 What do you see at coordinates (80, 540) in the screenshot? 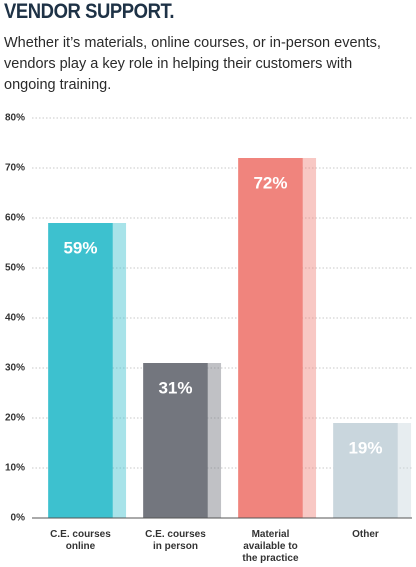
I see `x-tick-label: C.E. courses online` at bounding box center [80, 540].